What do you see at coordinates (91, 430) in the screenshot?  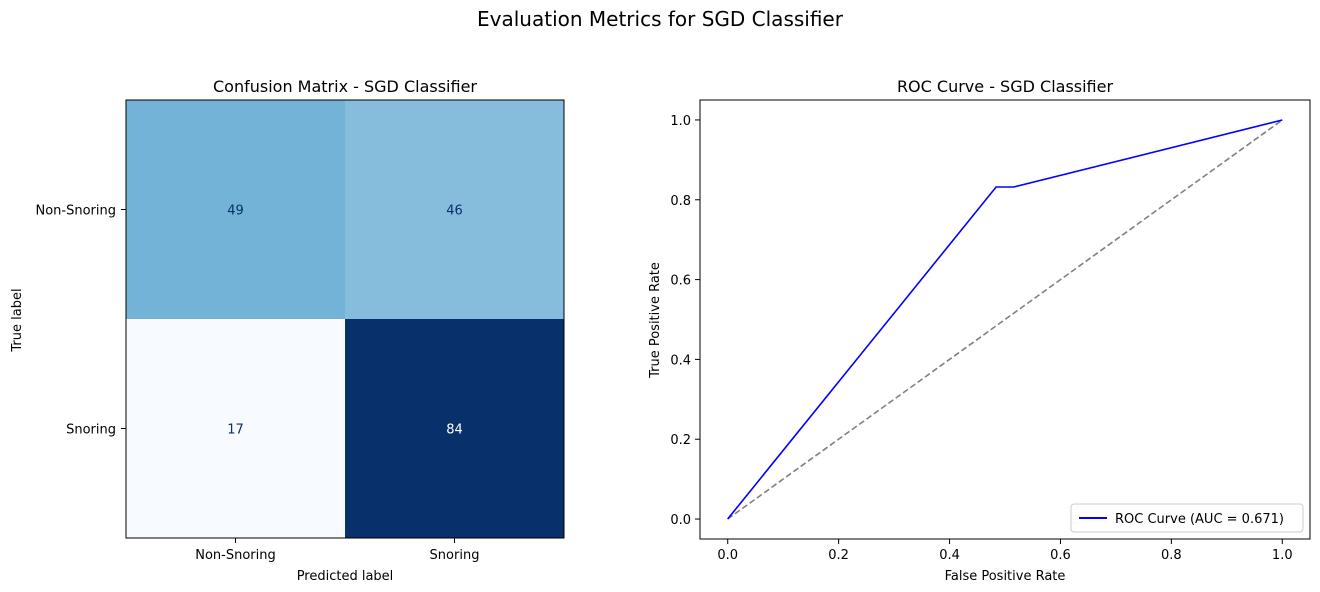 I see `cm-y-tick-label: Snoring` at bounding box center [91, 430].